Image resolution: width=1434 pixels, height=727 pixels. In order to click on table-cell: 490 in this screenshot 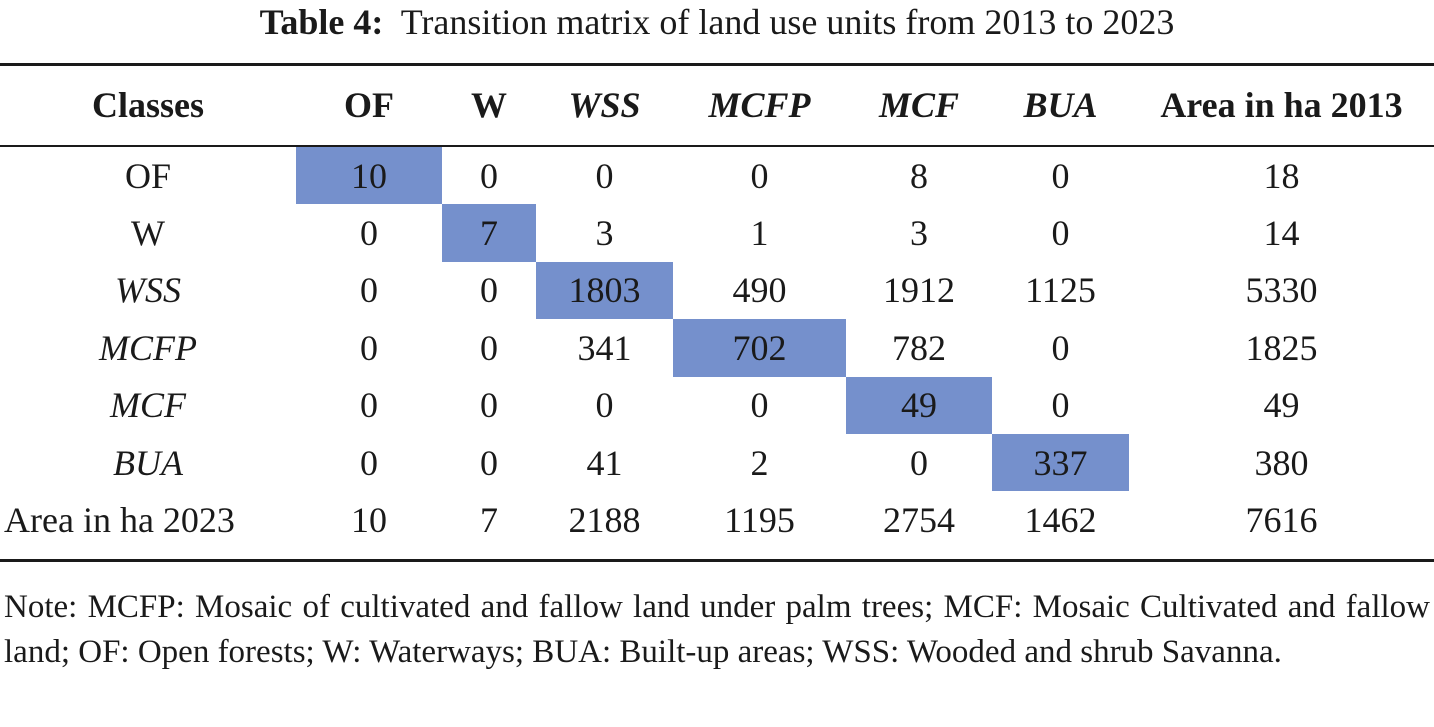, I will do `click(759, 290)`.